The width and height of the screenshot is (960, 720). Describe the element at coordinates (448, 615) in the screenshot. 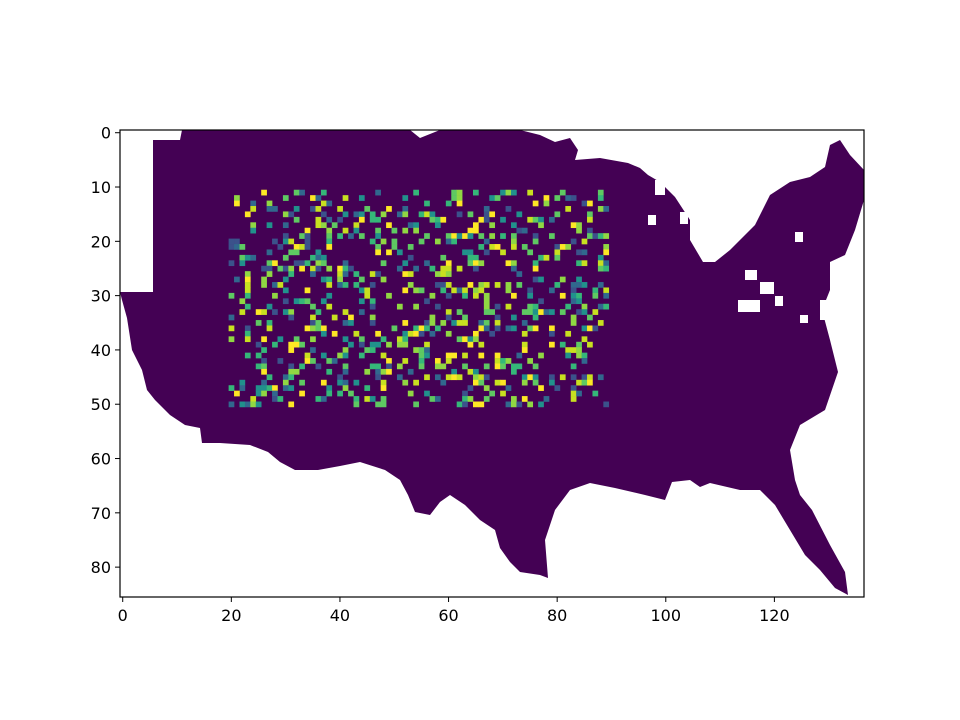

I see `x-tick-label: 60` at that location.